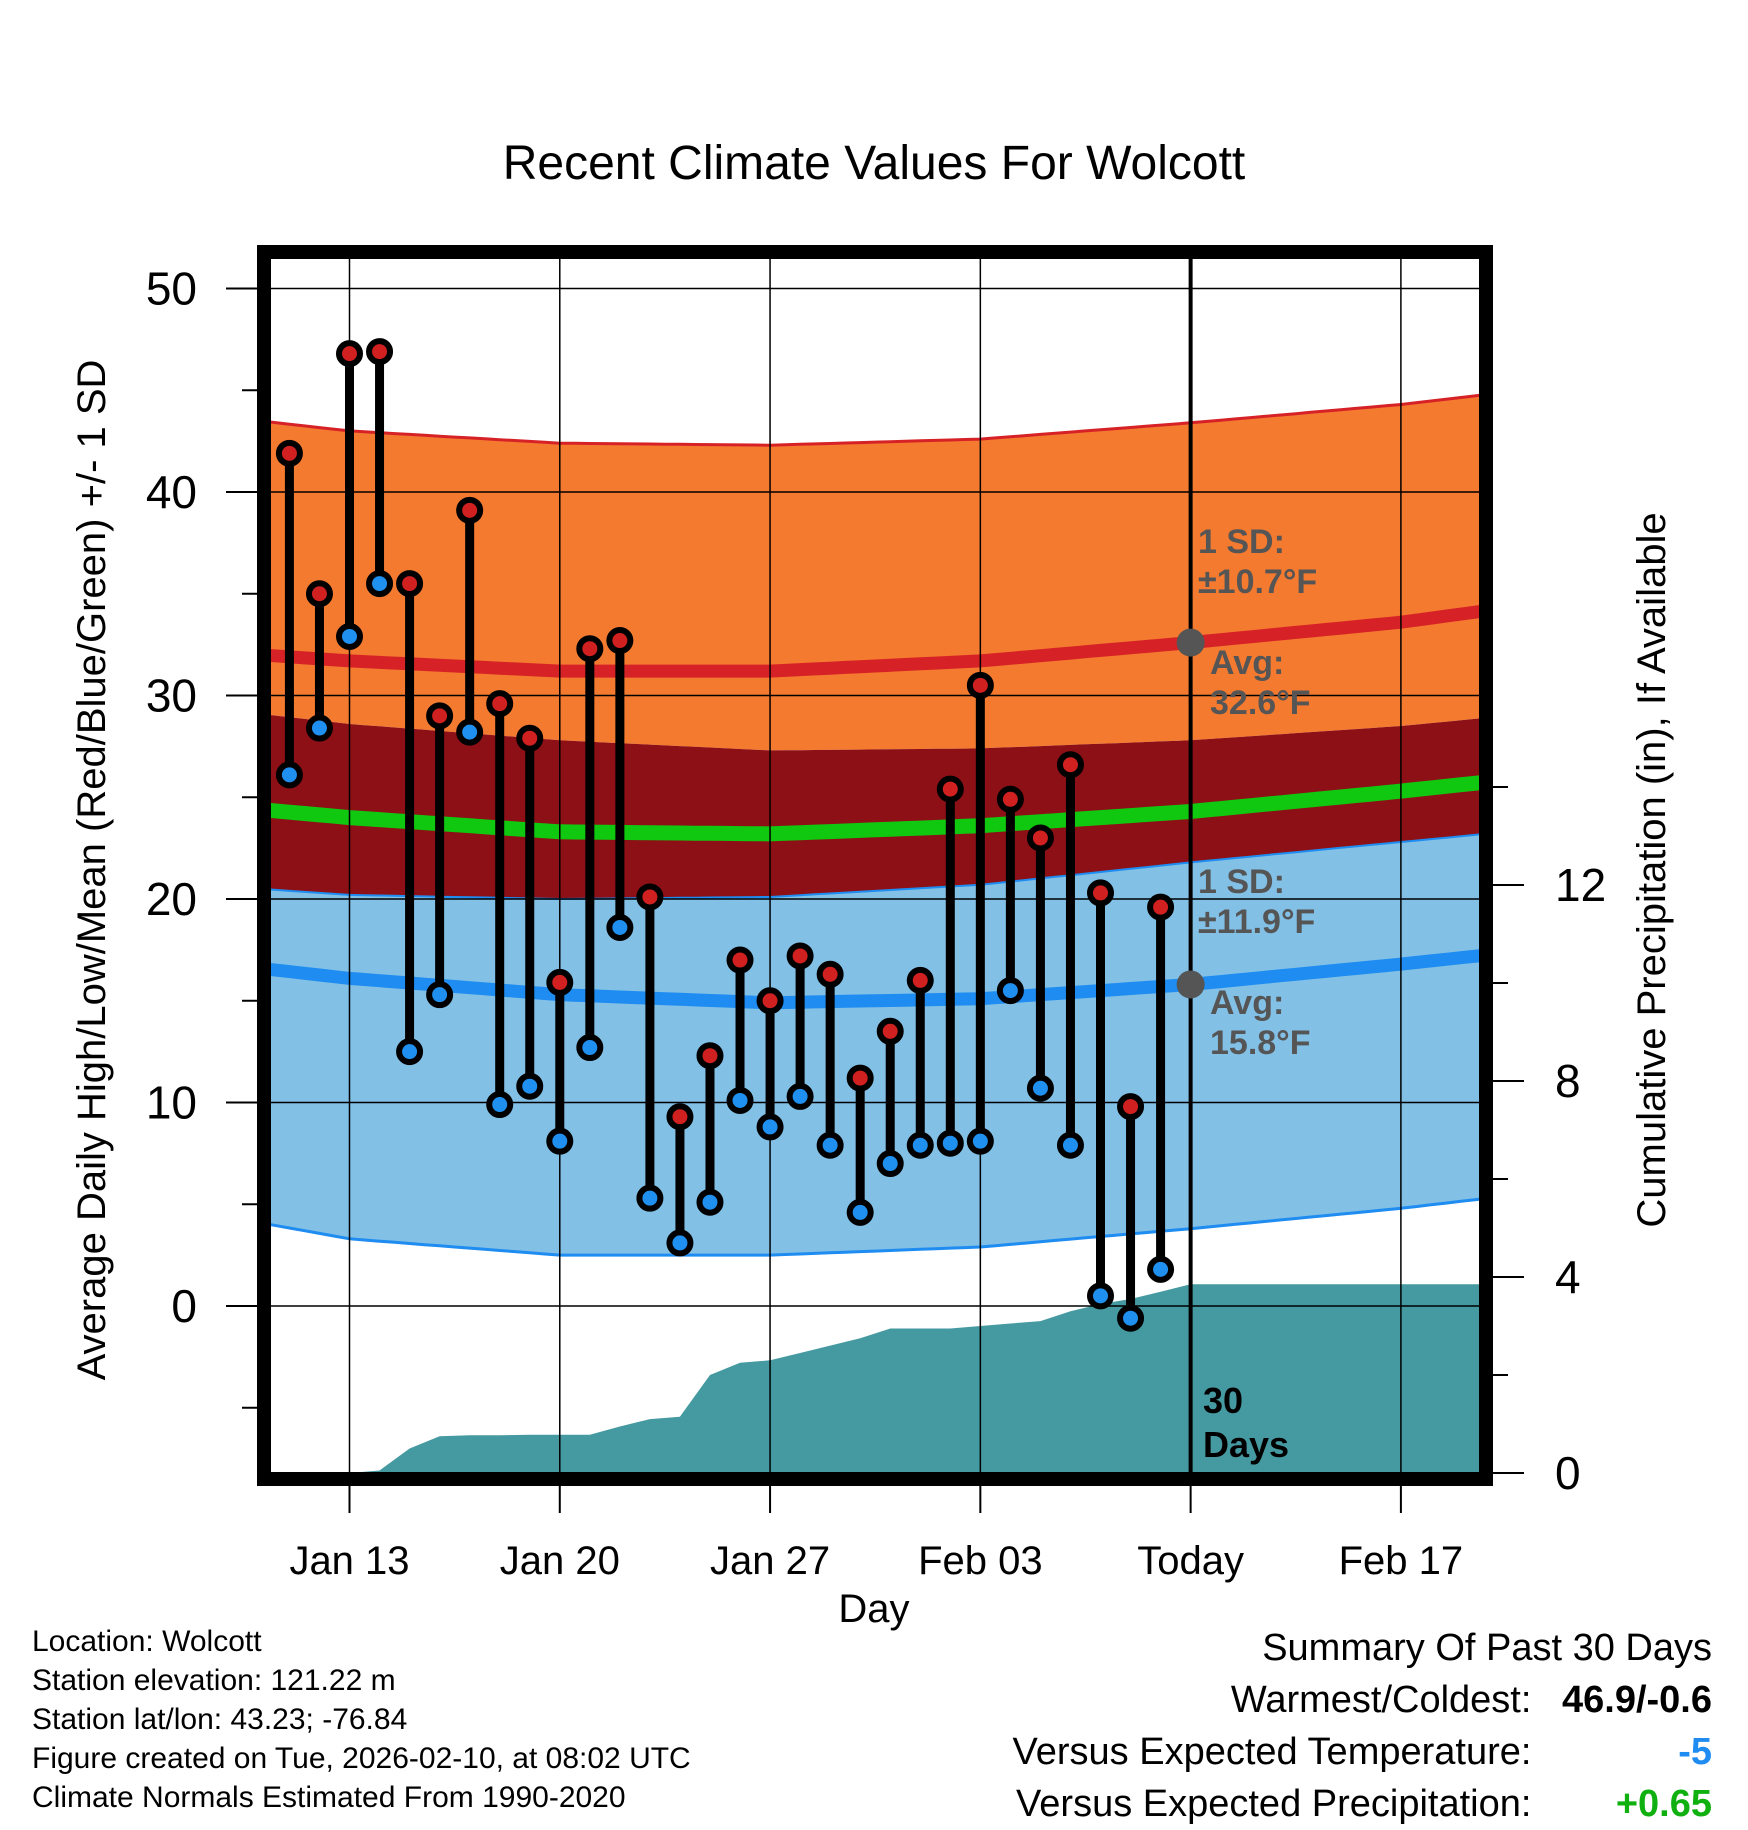  Describe the element at coordinates (1190, 984) in the screenshot. I see `low-avg-today-dot` at that location.